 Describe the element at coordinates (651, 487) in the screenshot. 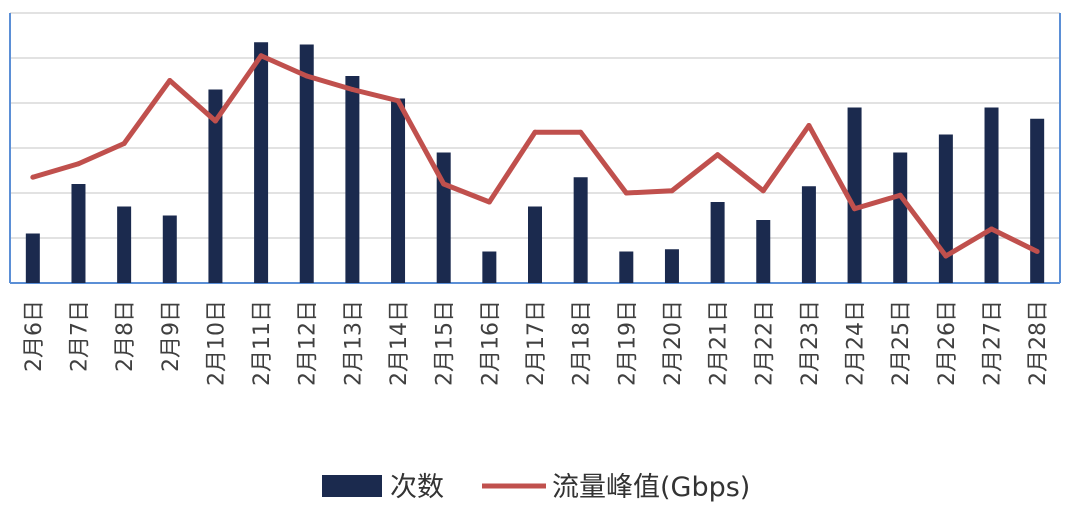

I see `legend-line-label: 流量峰值(Gbps)` at that location.